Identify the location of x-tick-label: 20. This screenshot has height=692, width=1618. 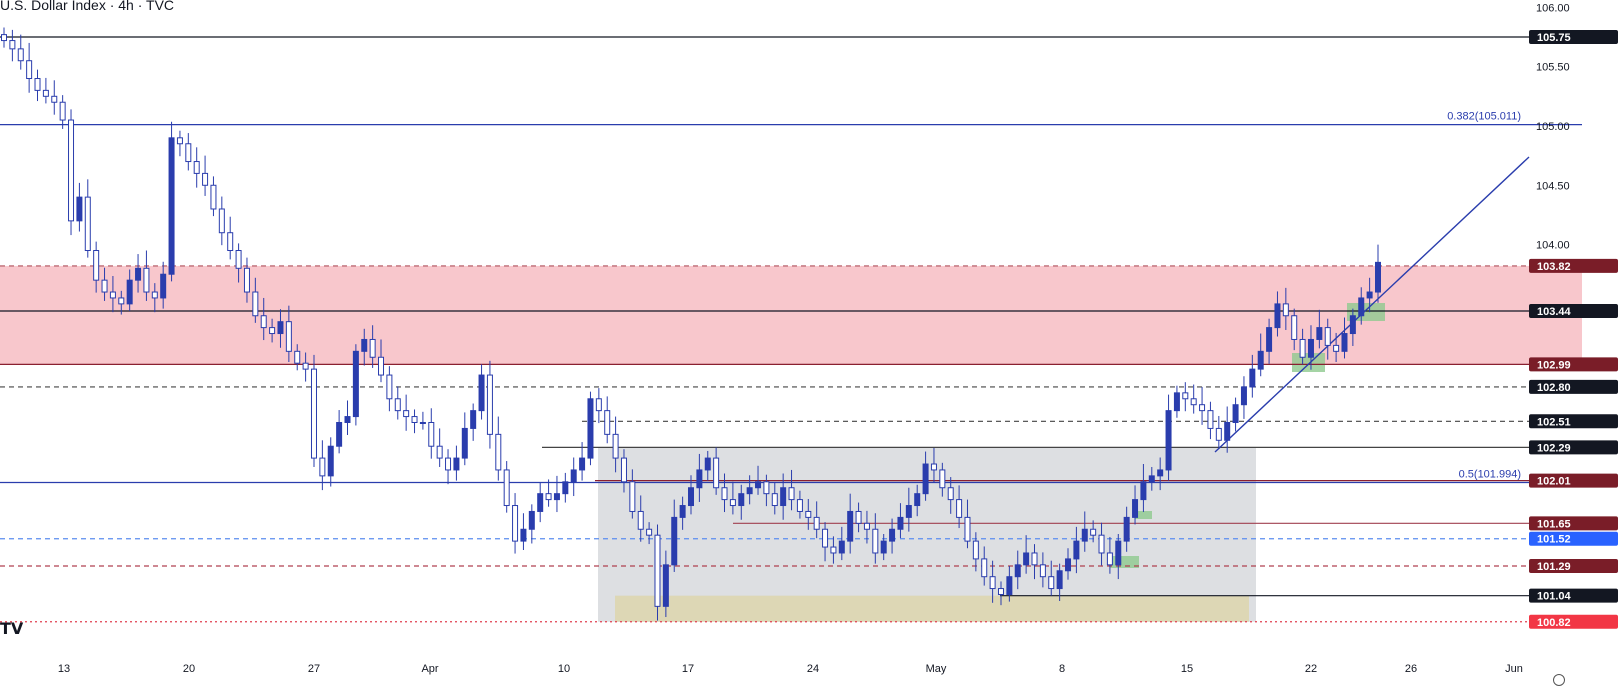
(189, 669).